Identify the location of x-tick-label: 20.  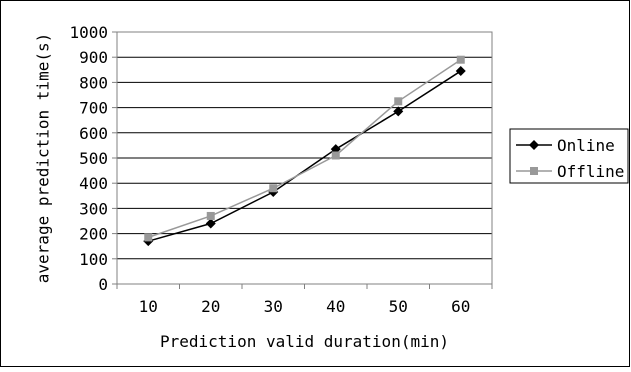
(210, 306).